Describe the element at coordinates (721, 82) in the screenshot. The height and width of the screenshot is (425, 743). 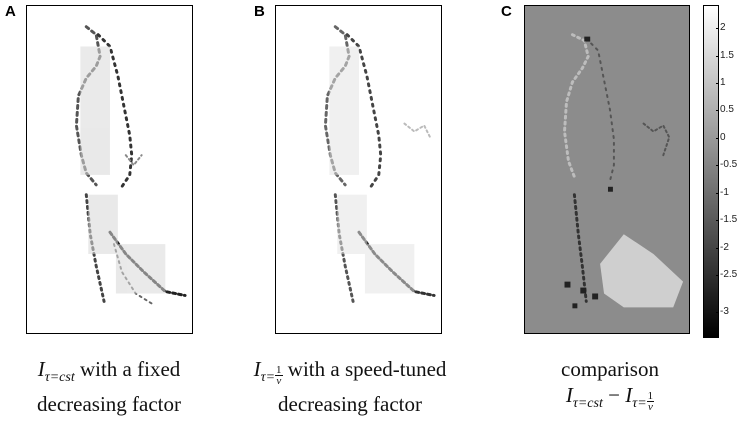
I see `colorbar-tick-1: 1` at that location.